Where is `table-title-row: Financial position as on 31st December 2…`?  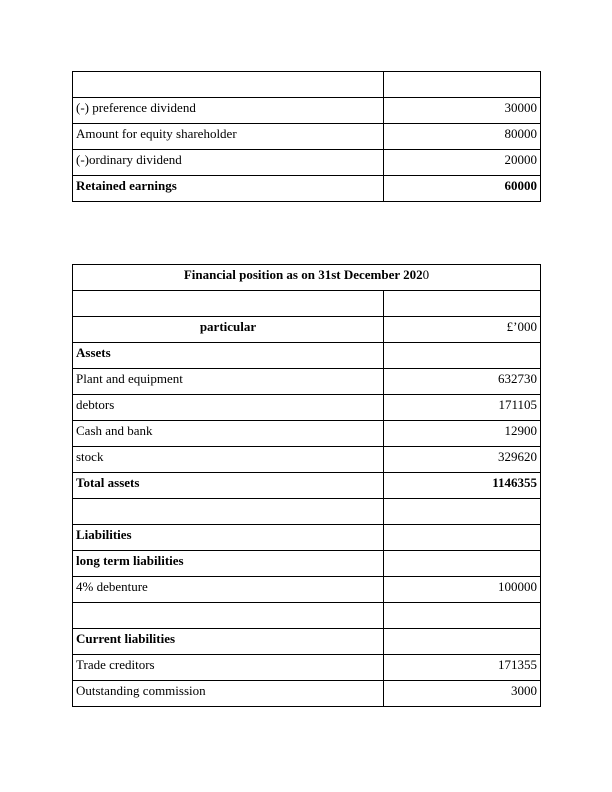
table-title-row: Financial position as on 31st December 2… is located at coordinates (306, 277).